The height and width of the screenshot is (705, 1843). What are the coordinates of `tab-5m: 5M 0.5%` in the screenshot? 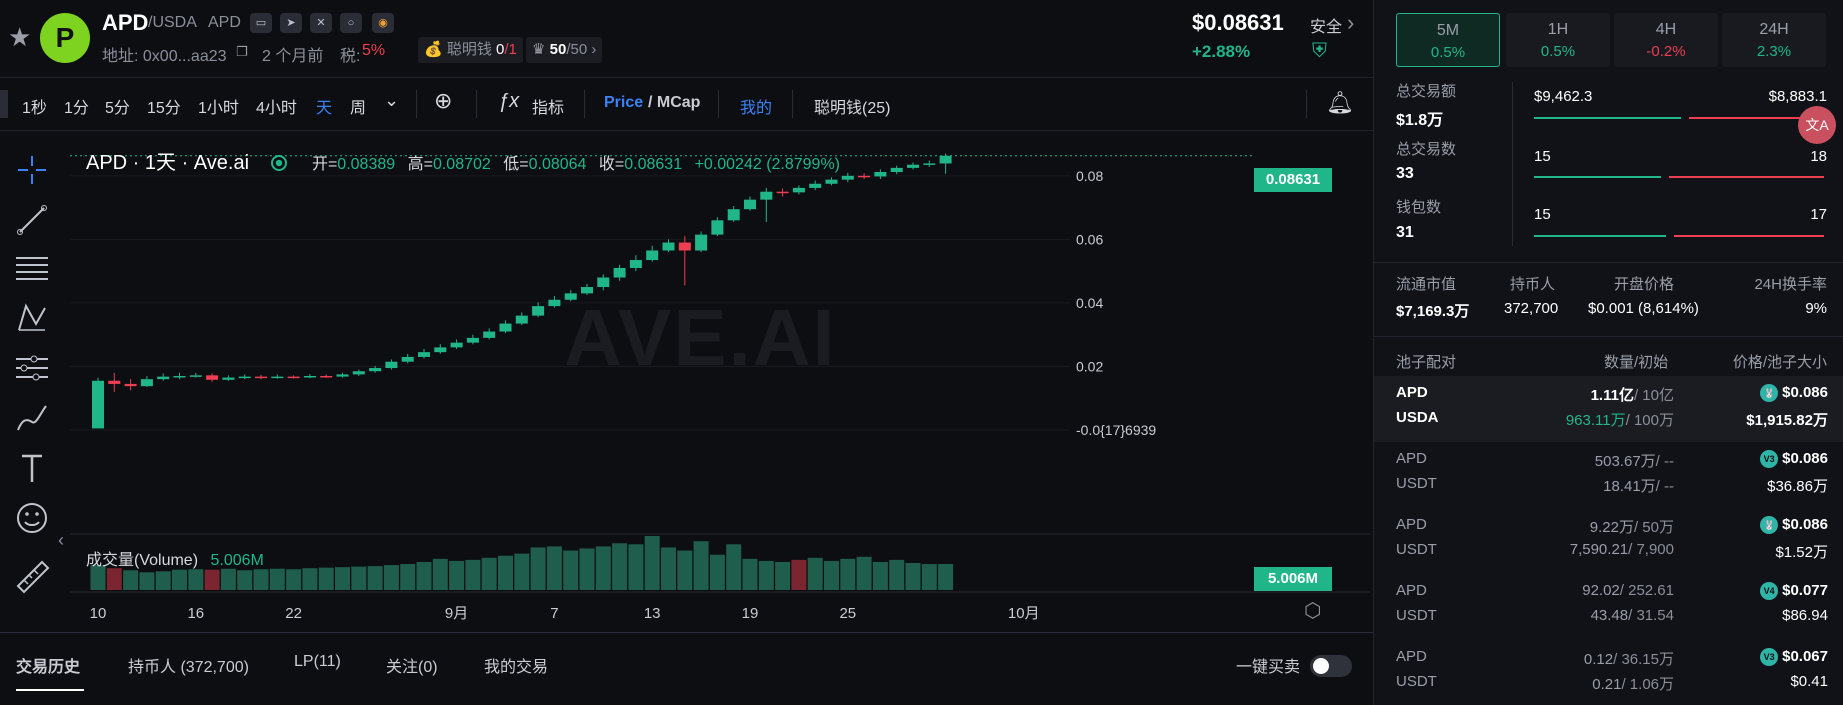 It's located at (1448, 40).